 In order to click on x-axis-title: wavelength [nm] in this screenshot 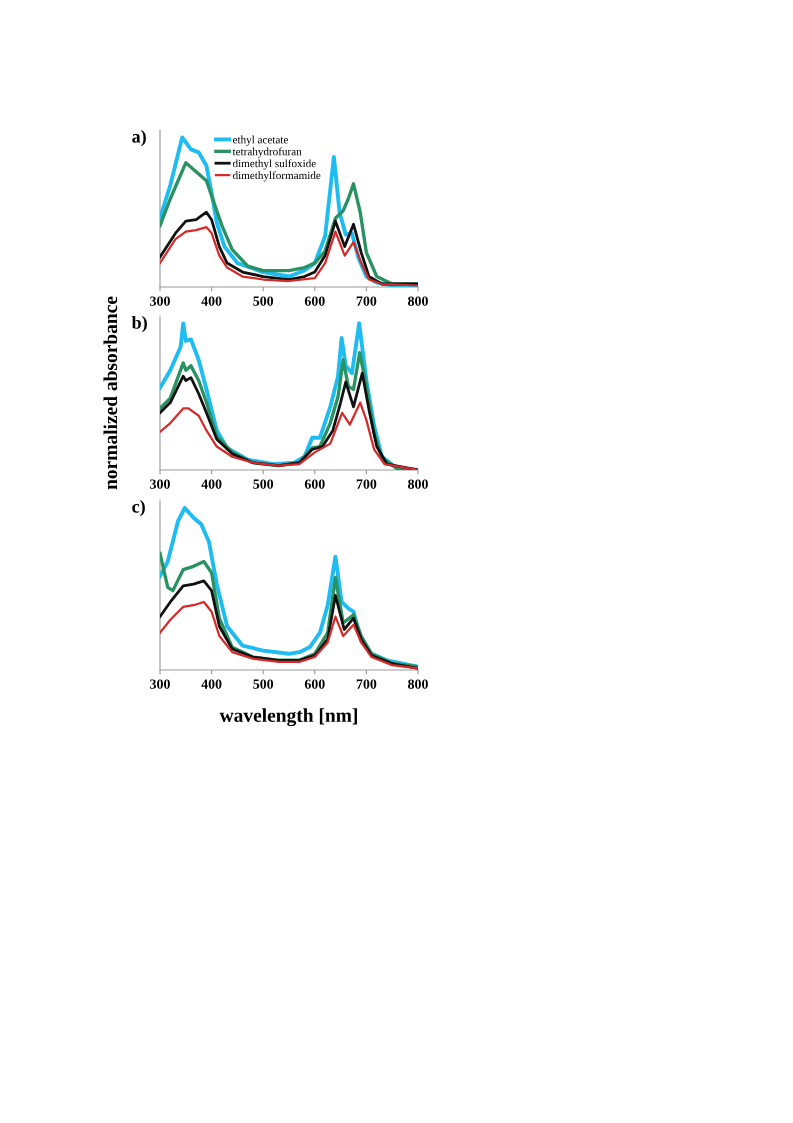, I will do `click(288, 717)`.